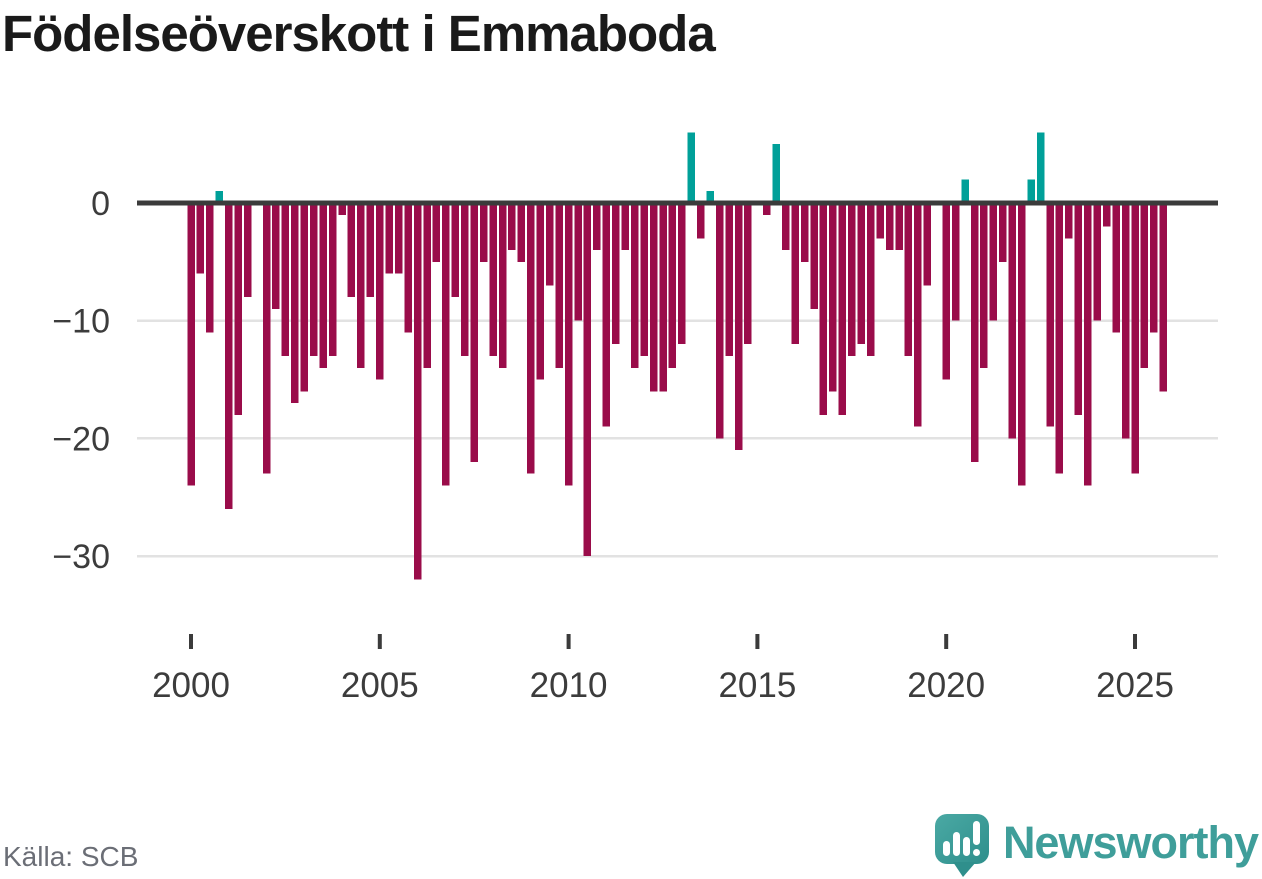 The height and width of the screenshot is (879, 1262). I want to click on bar-2007-q1, so click(455, 250).